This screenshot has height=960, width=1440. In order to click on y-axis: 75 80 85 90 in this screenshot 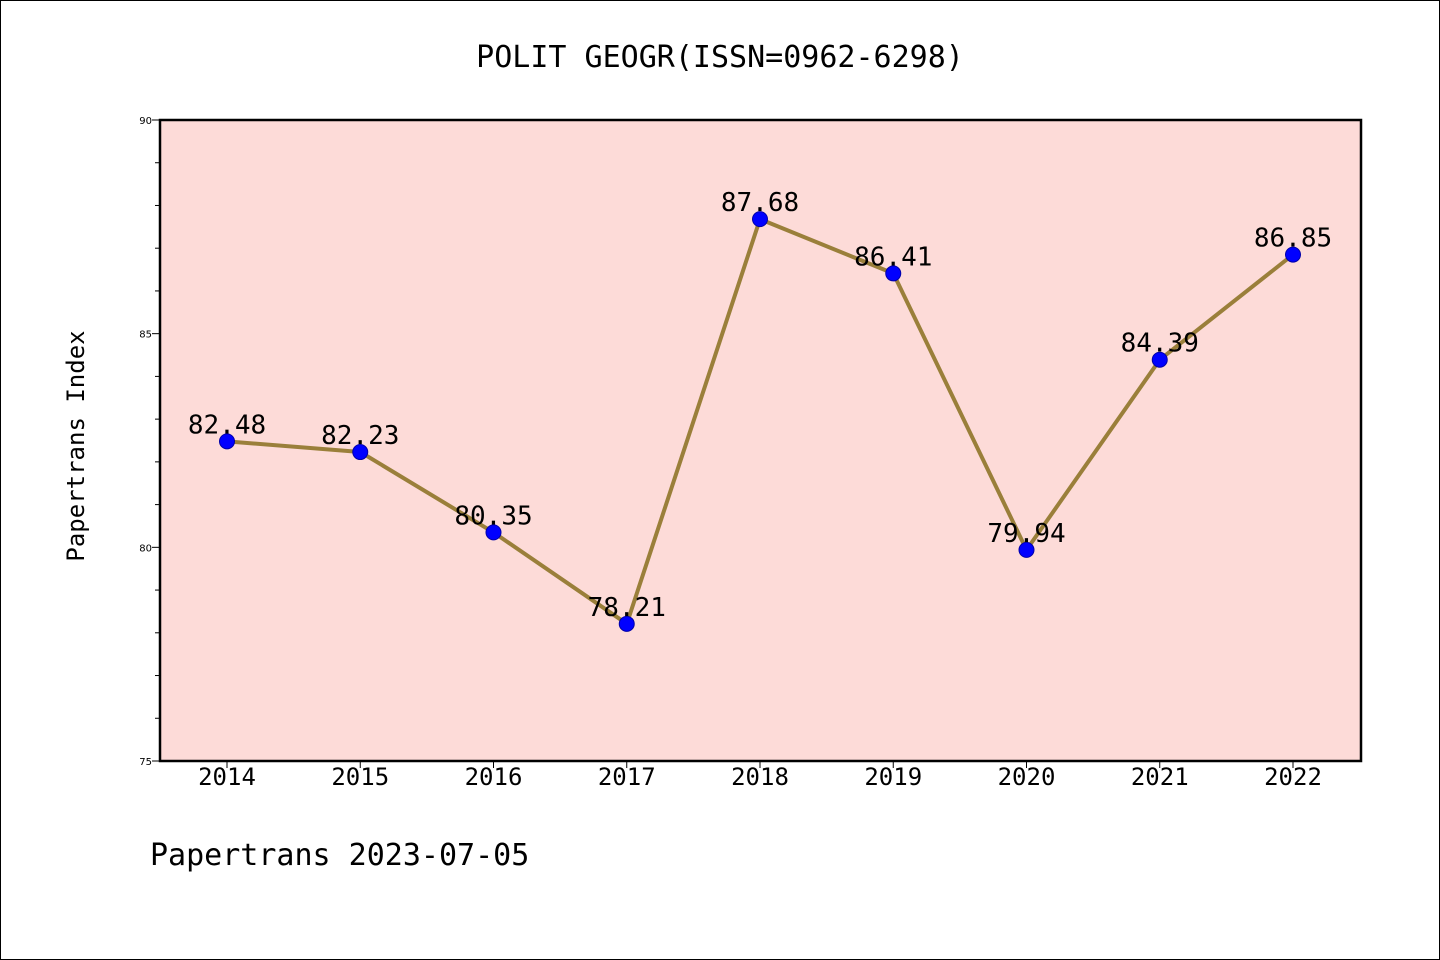, I will do `click(149, 442)`.